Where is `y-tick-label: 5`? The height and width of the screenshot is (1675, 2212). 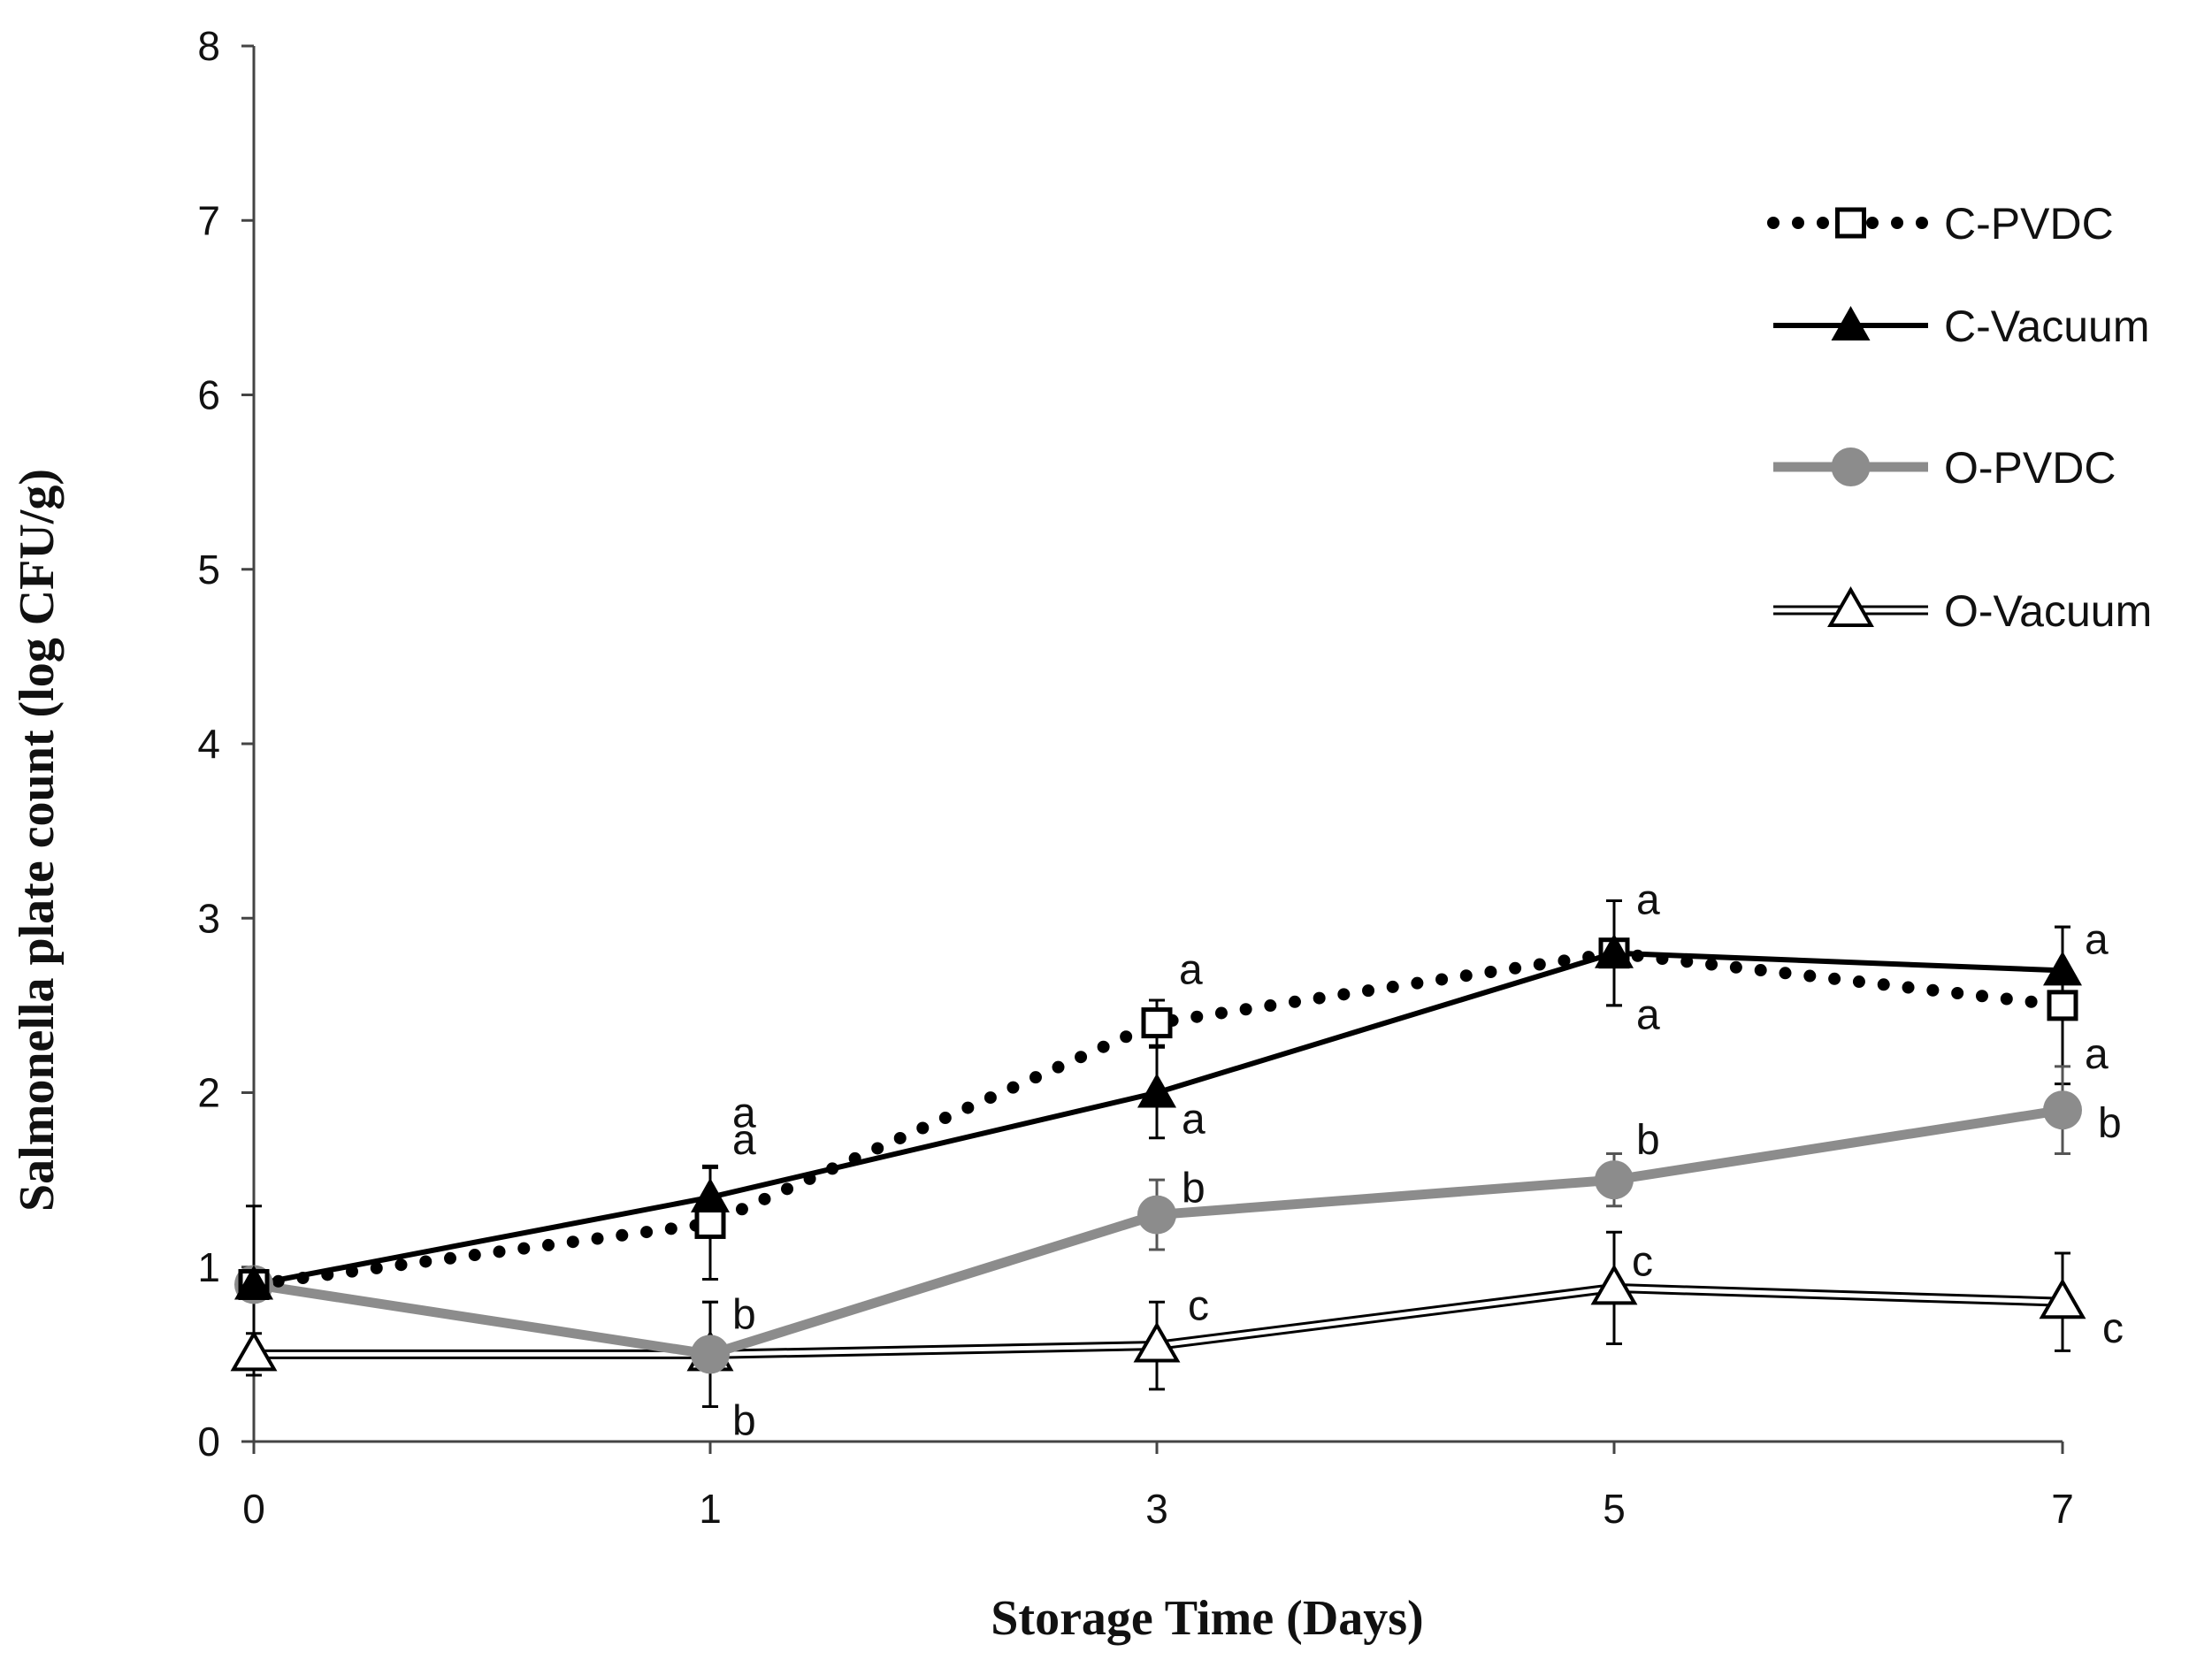 y-tick-label: 5 is located at coordinates (208, 570).